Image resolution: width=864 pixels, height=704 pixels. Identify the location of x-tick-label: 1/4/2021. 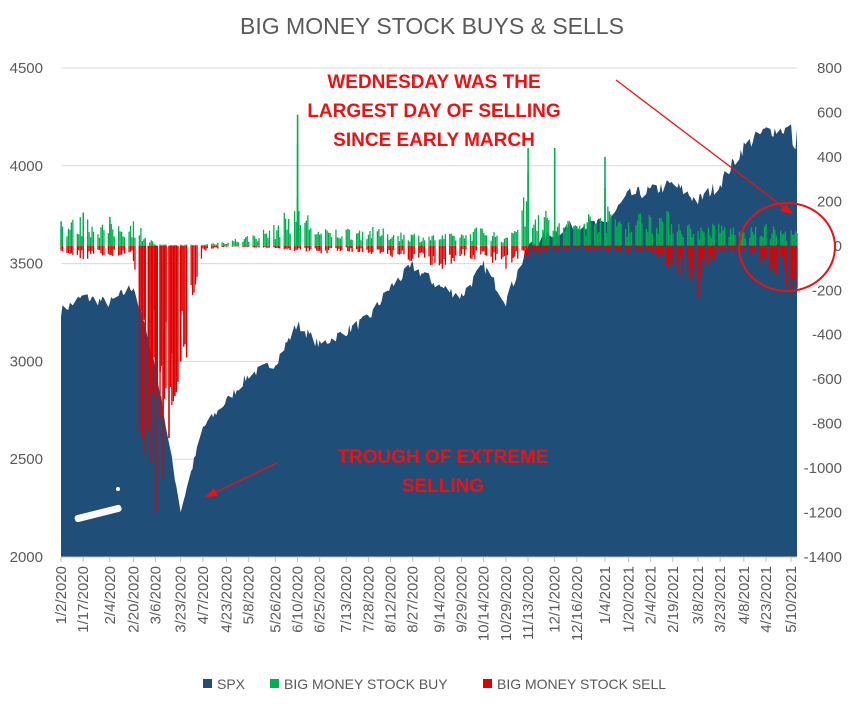
(605, 595).